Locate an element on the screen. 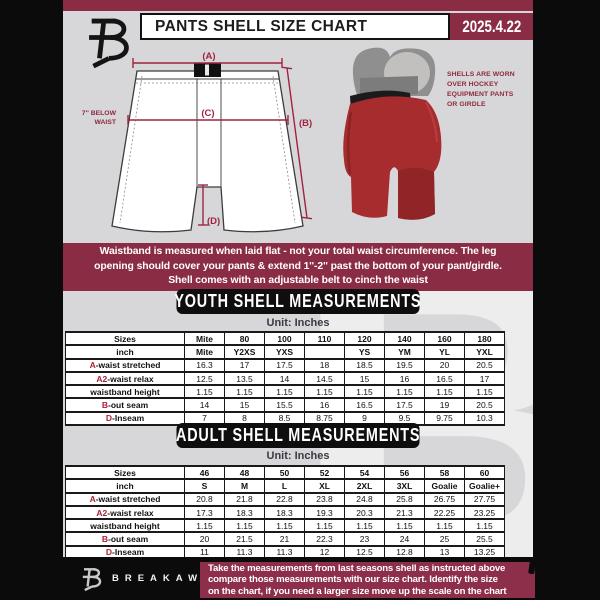  table-row: D-Inseam 11 11.3 11.3 12 12.5 12.8 13 13.25 is located at coordinates (285, 552).